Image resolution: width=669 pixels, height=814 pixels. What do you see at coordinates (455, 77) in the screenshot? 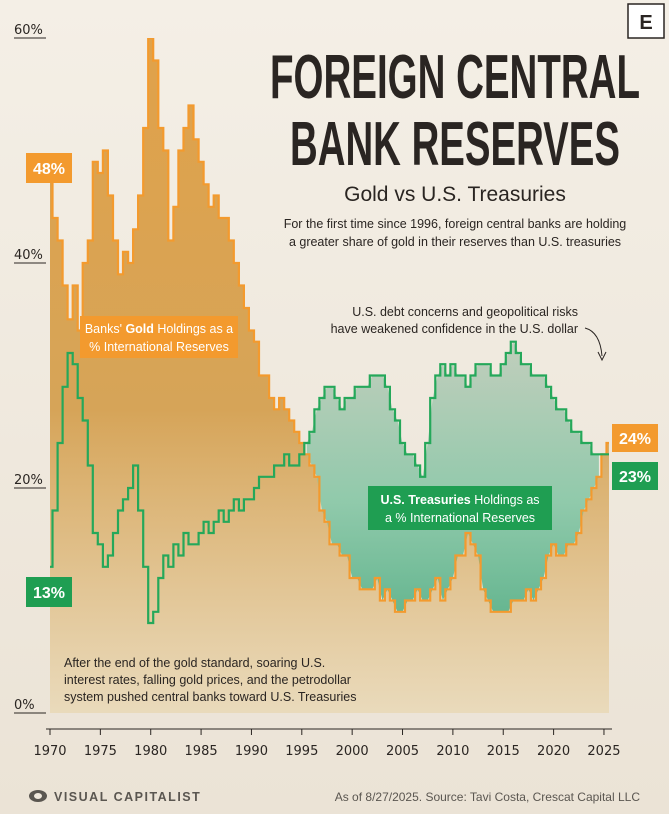
I see `title-line-1: FOREIGN CENTRAL` at bounding box center [455, 77].